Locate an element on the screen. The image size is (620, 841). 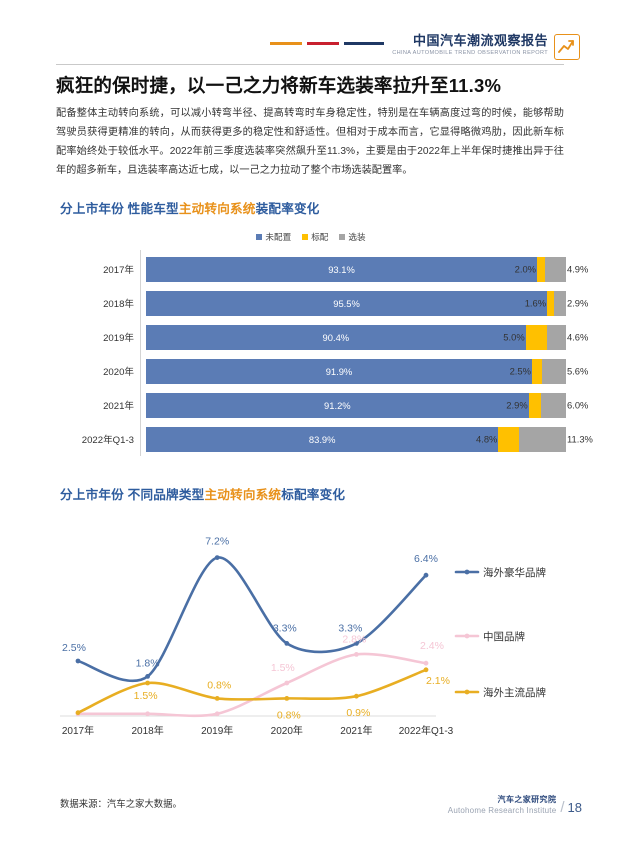
bar-segment-选装: 2.9% is located at coordinates (570, 303).